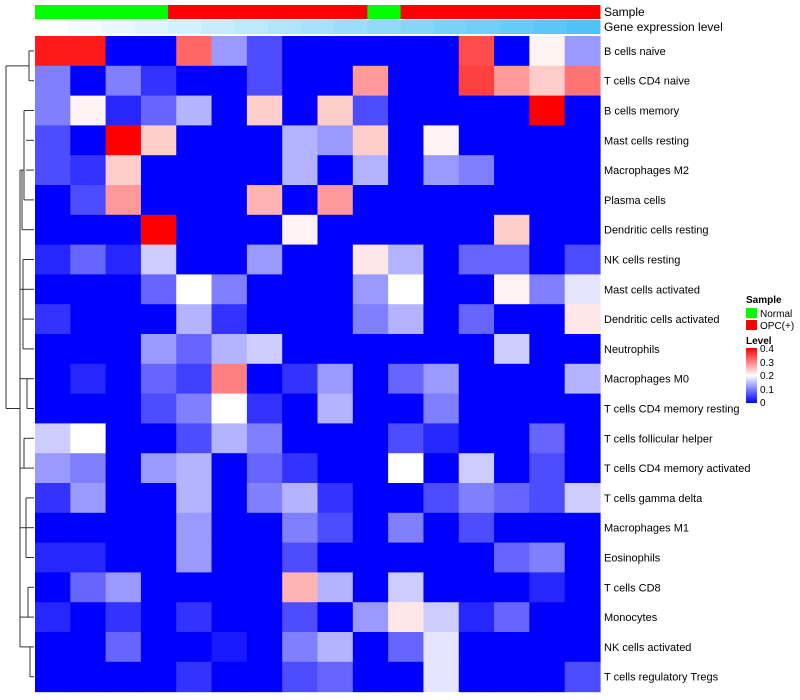 The image size is (800, 700). What do you see at coordinates (764, 300) in the screenshot?
I see `legend-sample-title: Sample` at bounding box center [764, 300].